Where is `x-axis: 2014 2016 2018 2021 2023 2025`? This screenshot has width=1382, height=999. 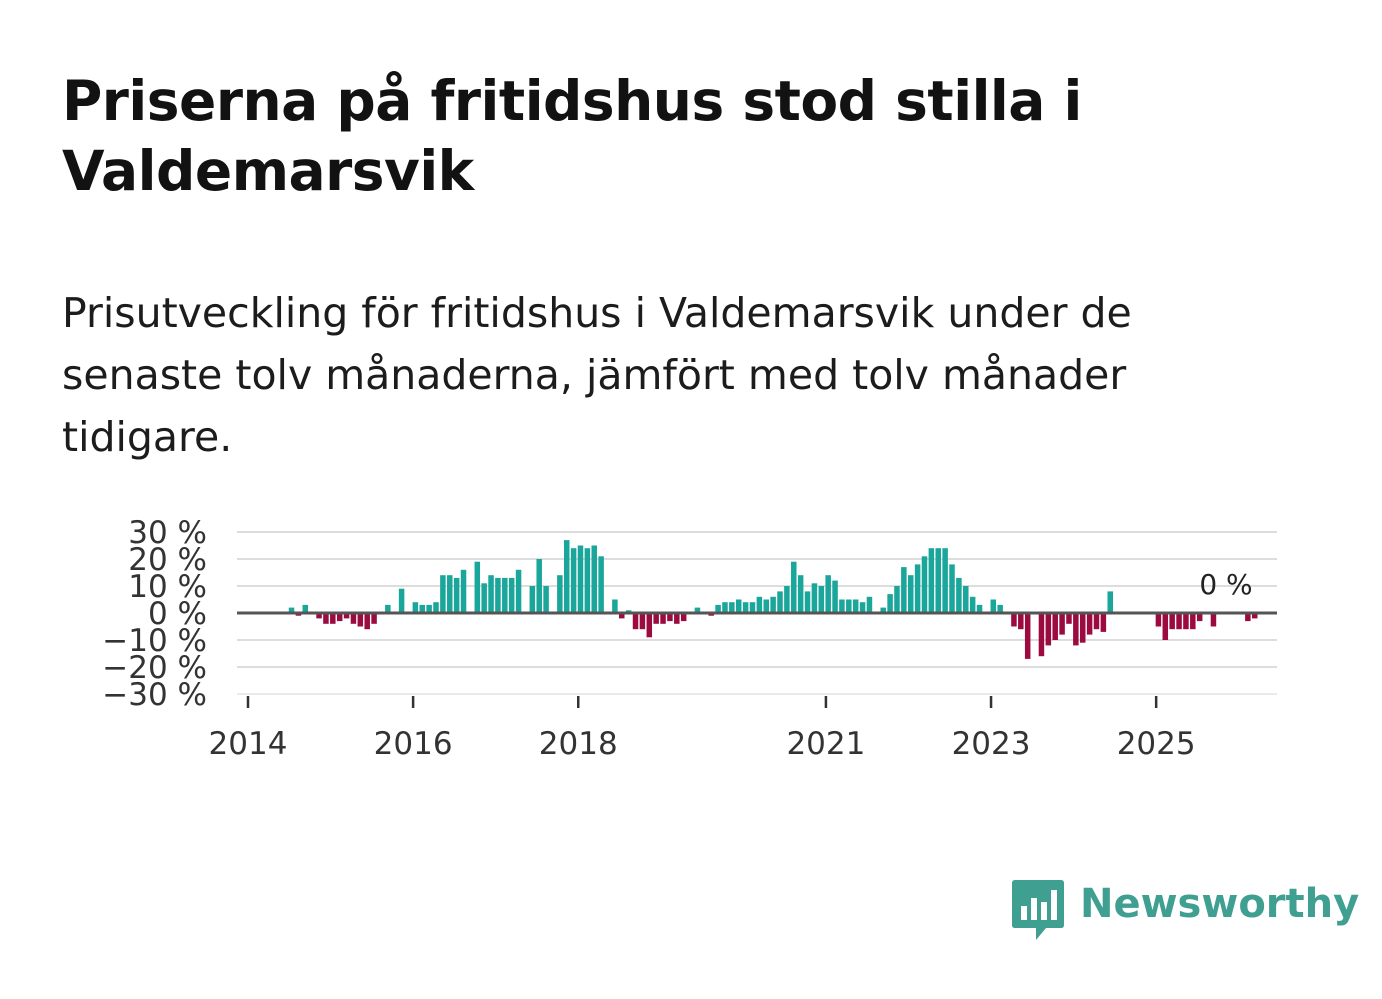 x-axis: 2014 2016 2018 2021 2023 2025 is located at coordinates (702, 729).